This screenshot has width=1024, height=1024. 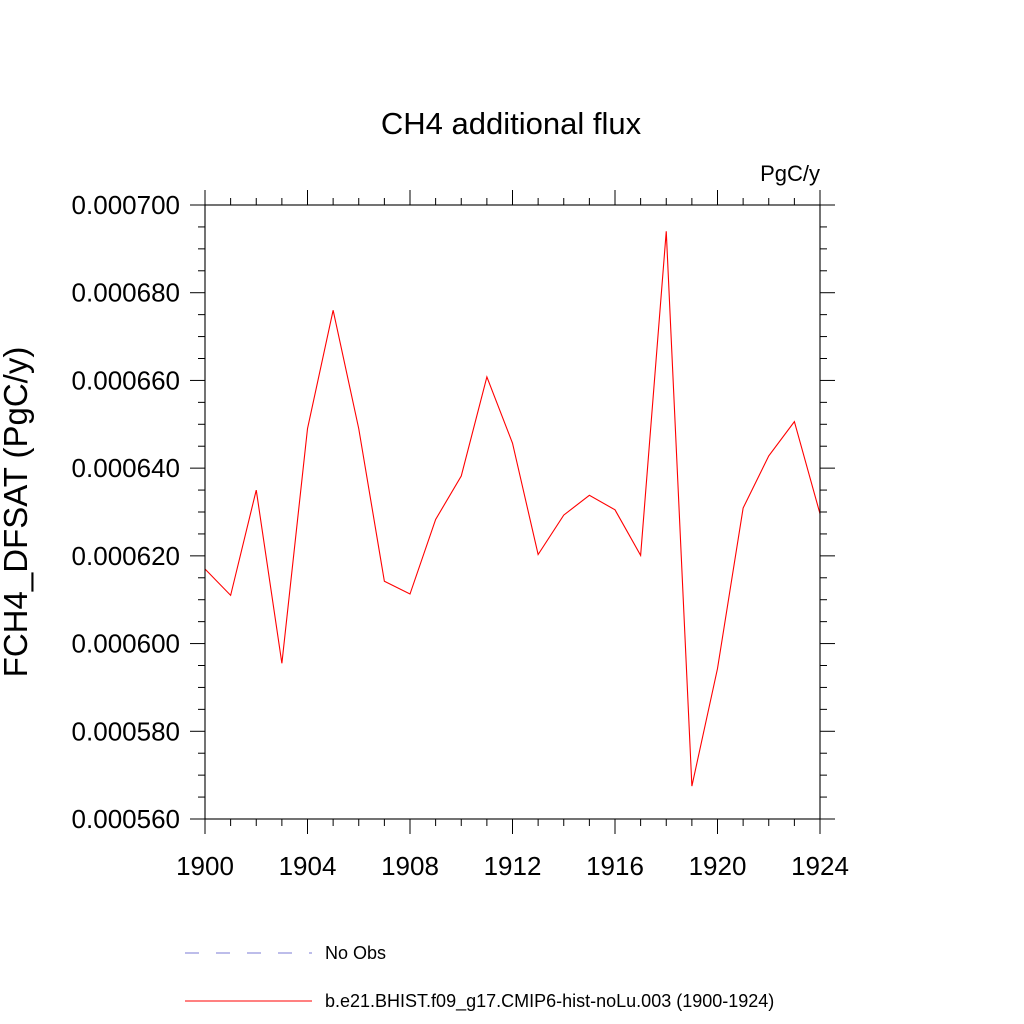 I want to click on legend-label-0: No Obs, so click(x=355, y=953).